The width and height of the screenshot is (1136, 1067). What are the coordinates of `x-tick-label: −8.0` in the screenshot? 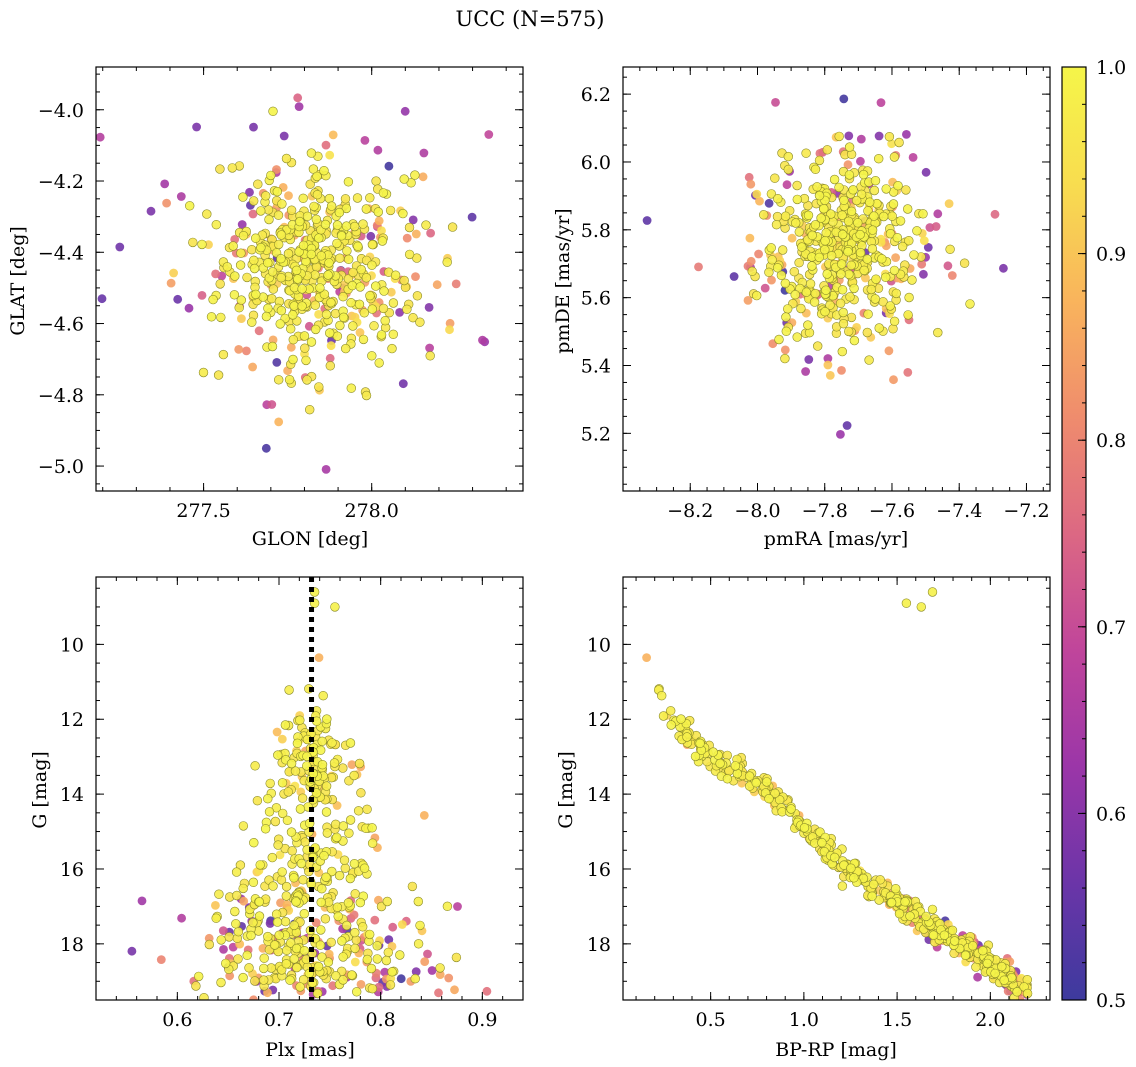 It's located at (757, 511).